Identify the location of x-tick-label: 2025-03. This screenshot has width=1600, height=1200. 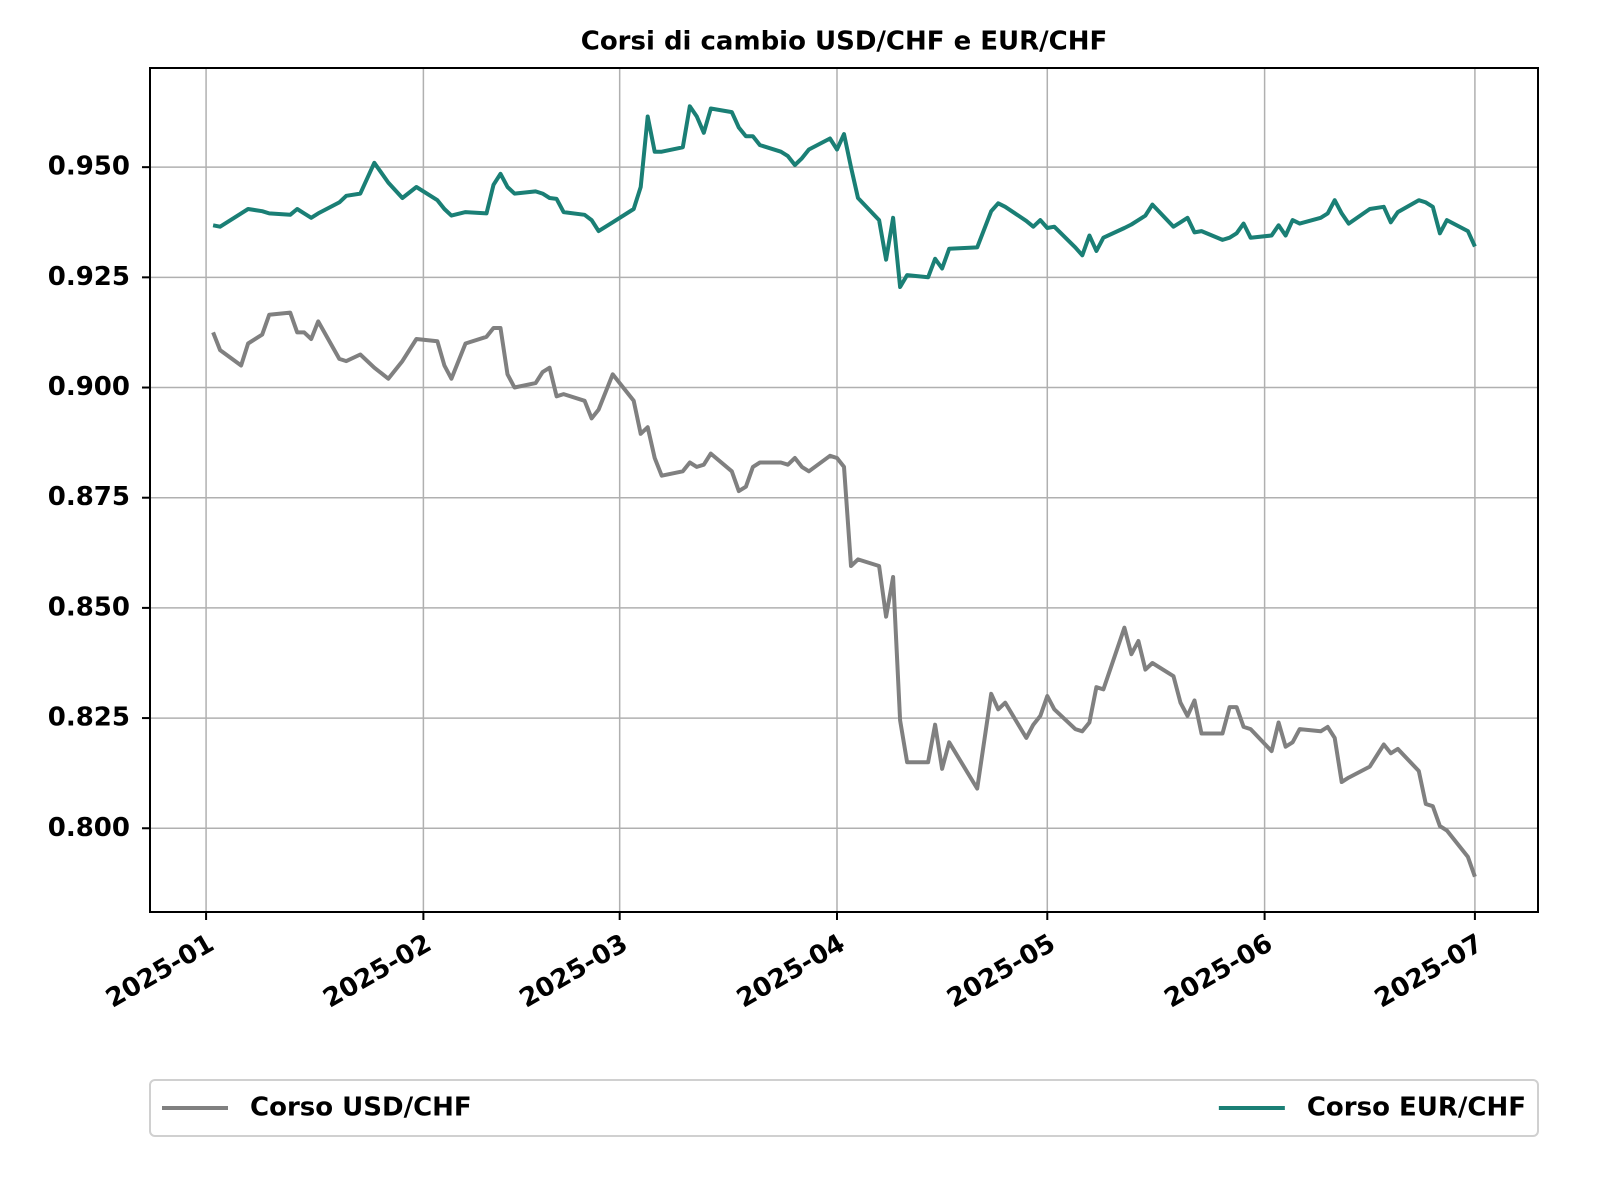
(574, 972).